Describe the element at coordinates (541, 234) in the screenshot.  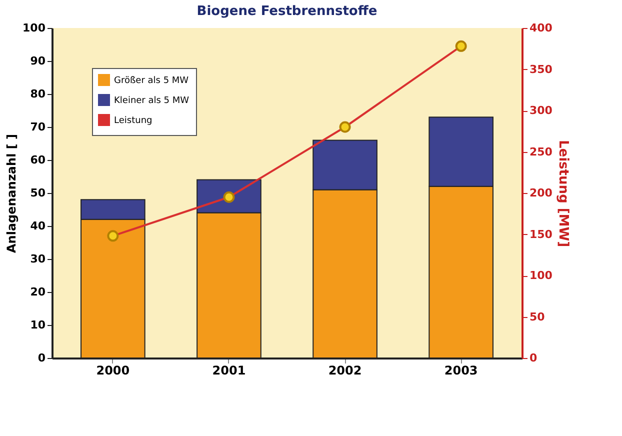
I see `y2-tick-label: 150` at that location.